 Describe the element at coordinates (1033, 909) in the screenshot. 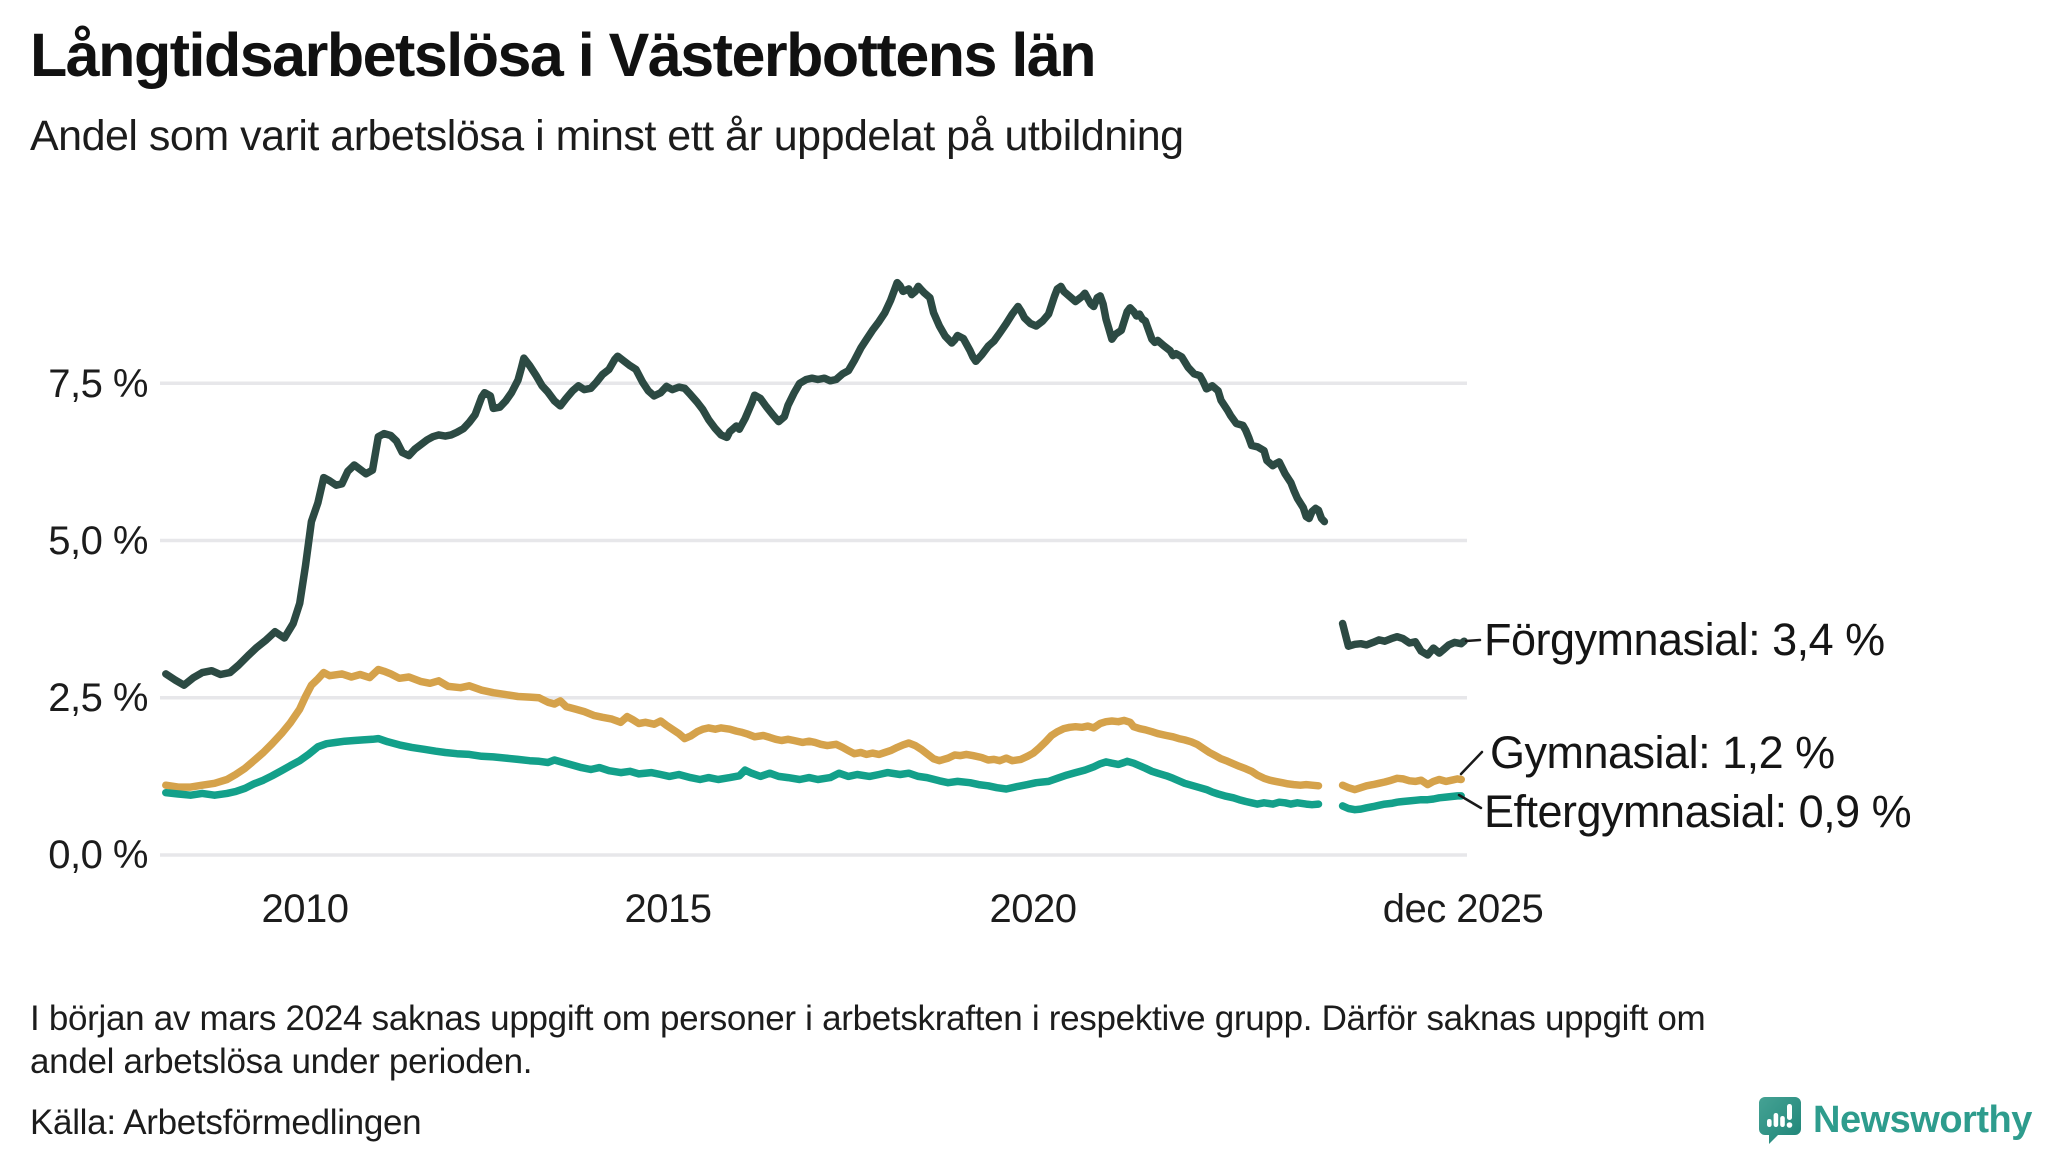

I see `x-tick-label-2020: 2020` at that location.